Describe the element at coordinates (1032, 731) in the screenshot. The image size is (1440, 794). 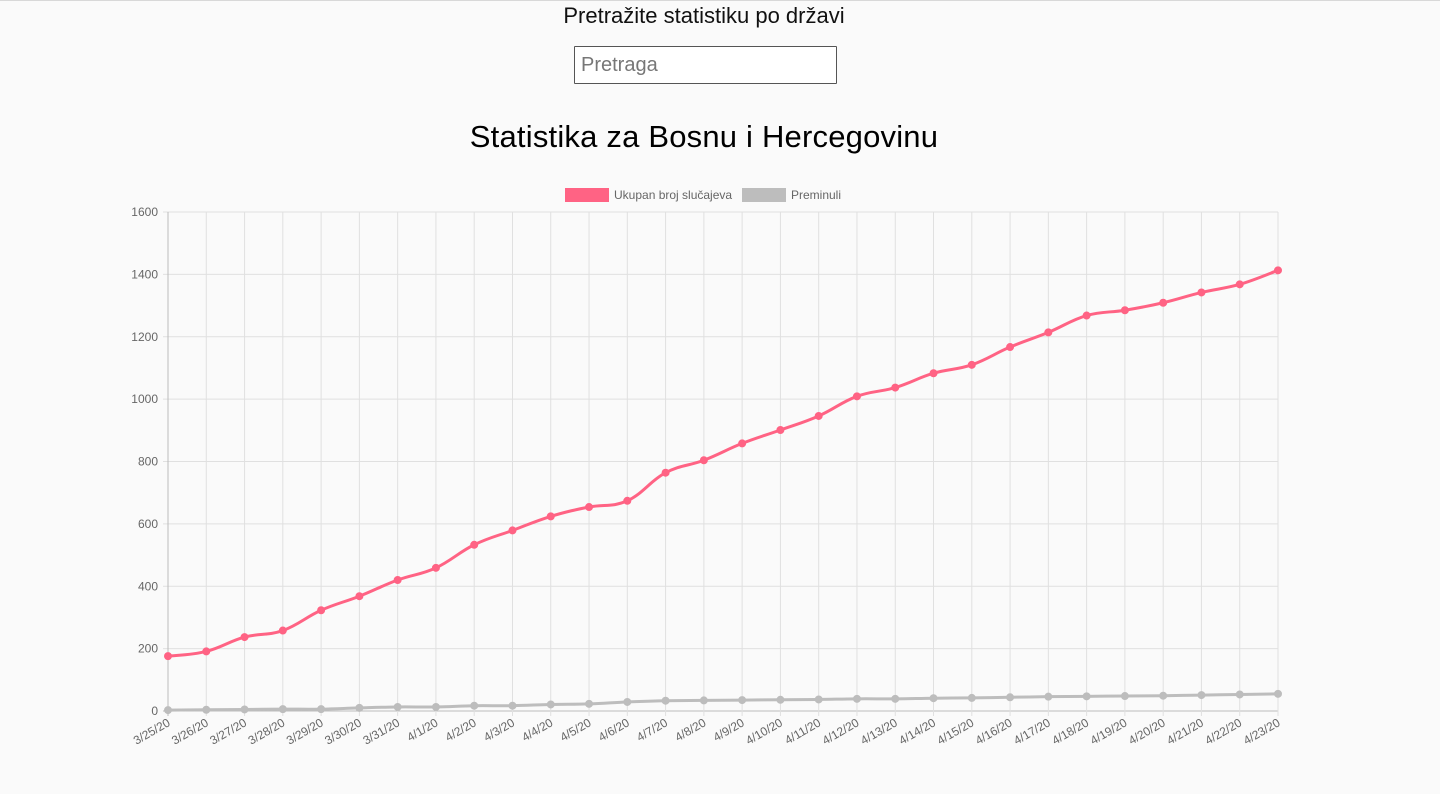
I see `x-tick-label: 4/17/20` at that location.